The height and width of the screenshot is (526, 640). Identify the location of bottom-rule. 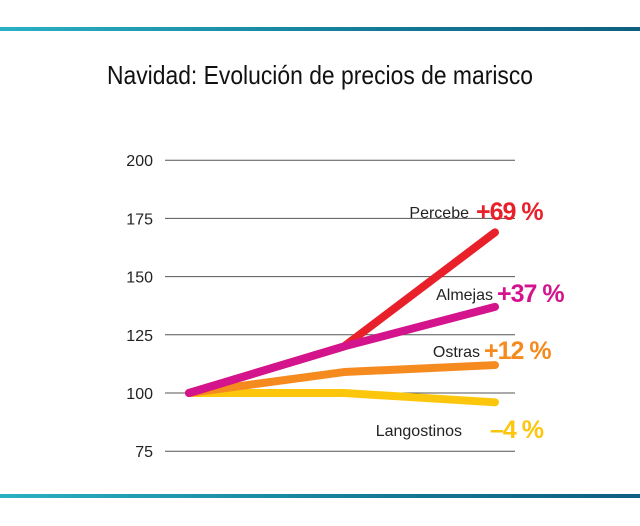
(320, 496).